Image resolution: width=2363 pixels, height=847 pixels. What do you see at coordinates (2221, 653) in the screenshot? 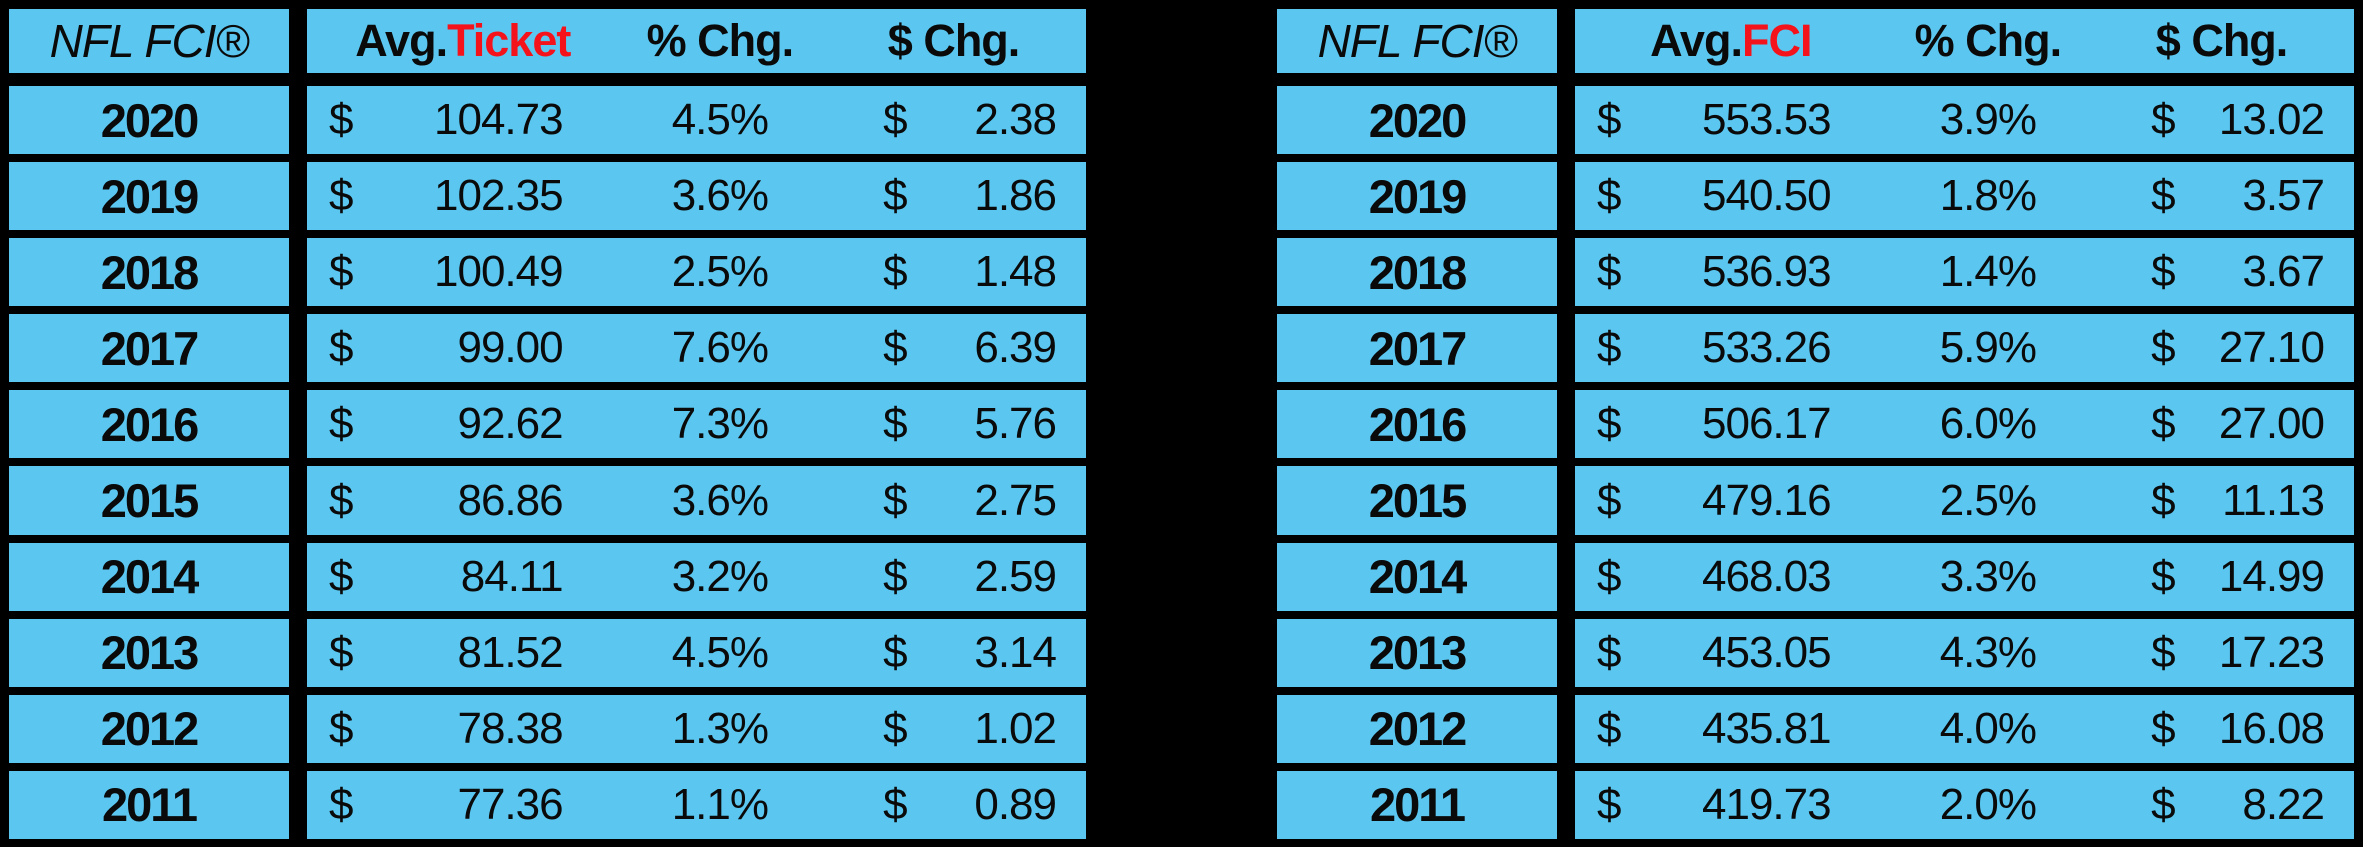
I see `dollar-chg-value-cell: $ 17.23` at bounding box center [2221, 653].